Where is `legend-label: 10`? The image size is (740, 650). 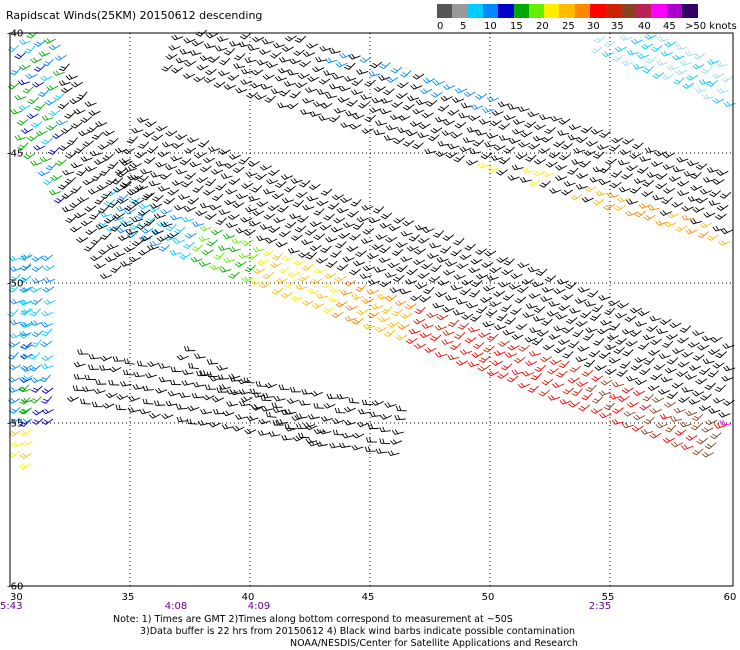 legend-label: 10 is located at coordinates (490, 26).